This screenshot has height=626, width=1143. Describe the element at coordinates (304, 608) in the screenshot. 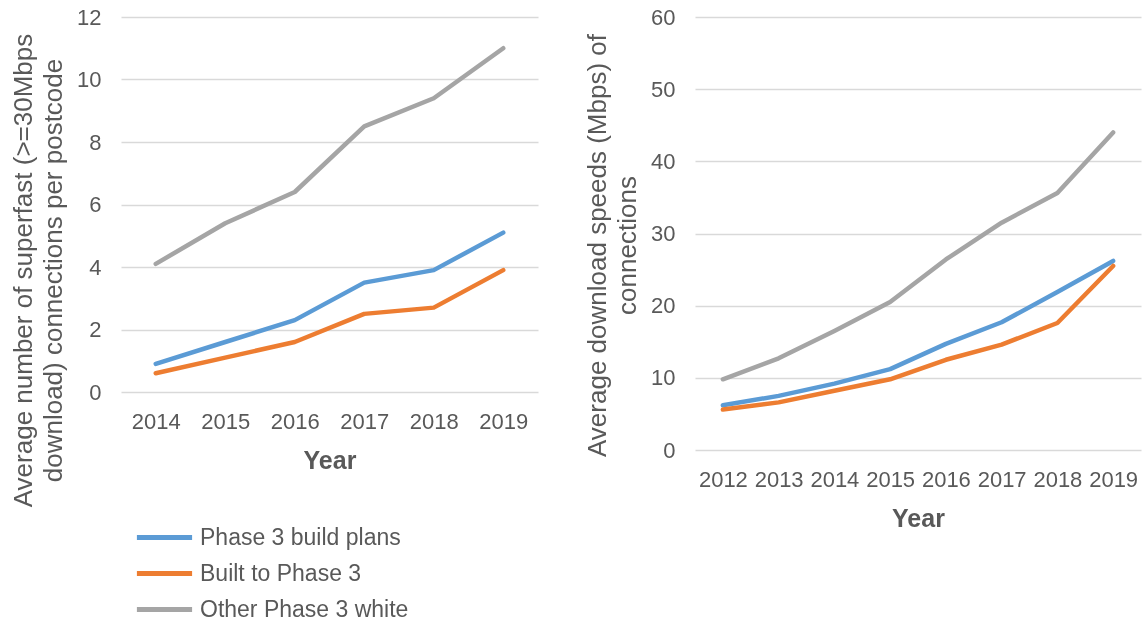

I see `legend-label: Other Phase 3 white` at that location.